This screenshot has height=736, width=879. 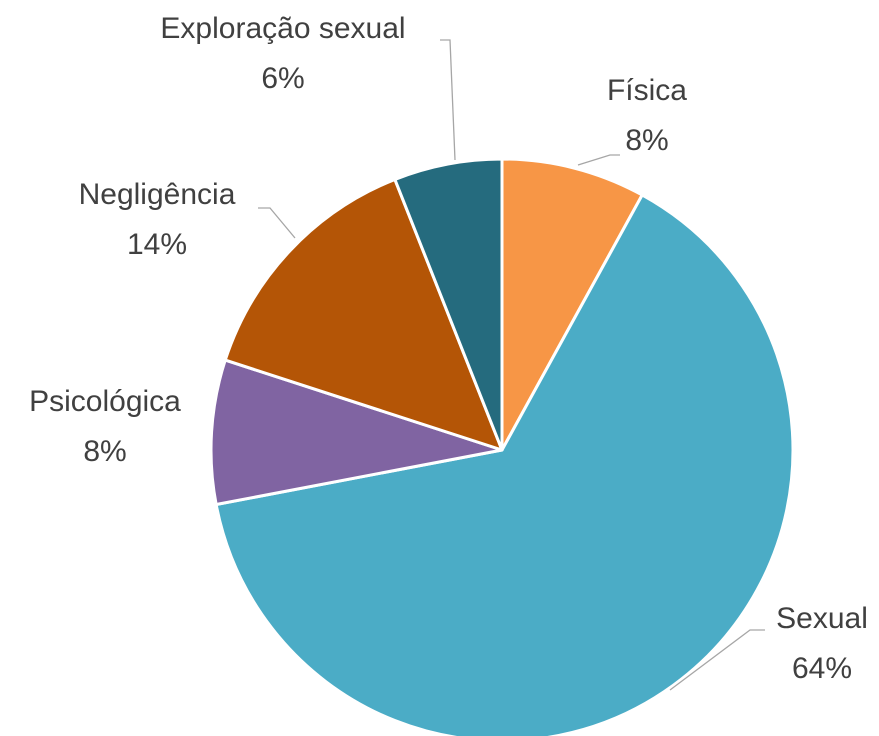 I want to click on slice-value: 6%, so click(x=282, y=78).